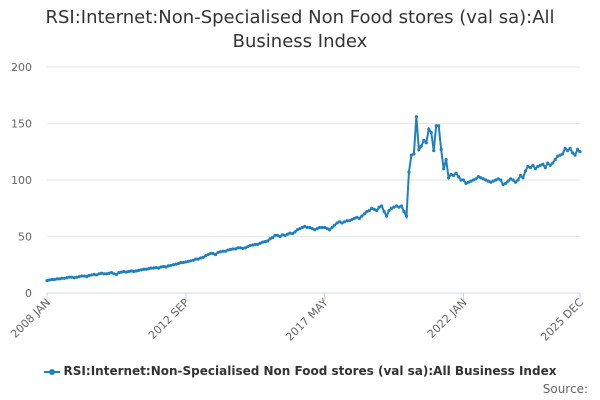  What do you see at coordinates (30, 318) in the screenshot?
I see `x-tick-label: 2008 JAN` at bounding box center [30, 318].